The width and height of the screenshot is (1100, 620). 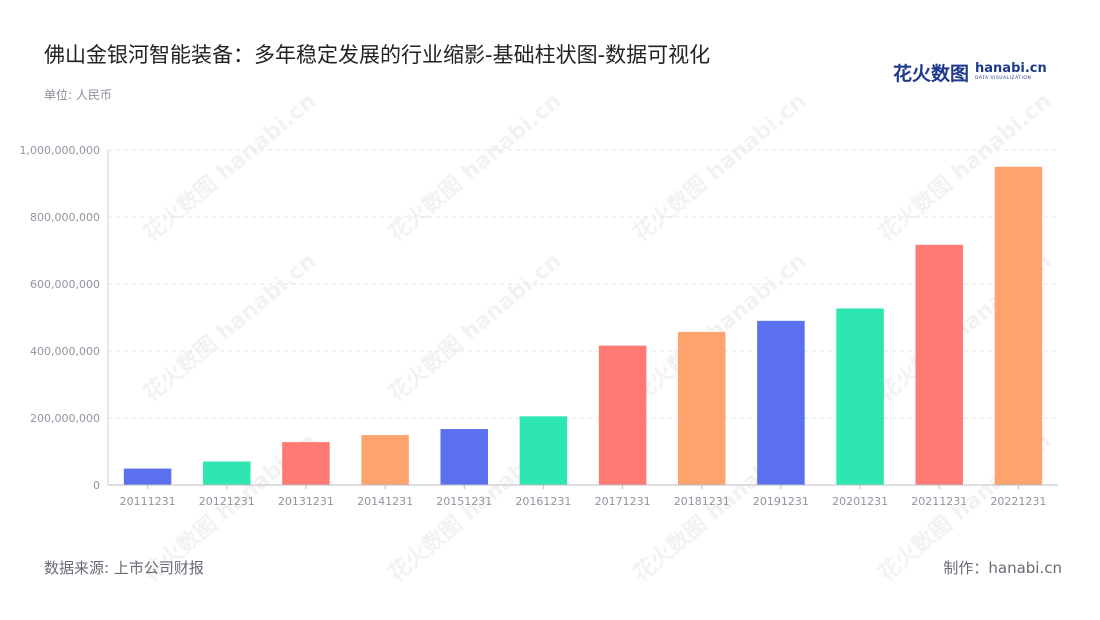 I want to click on x-tick-label: 20131231, so click(x=306, y=501).